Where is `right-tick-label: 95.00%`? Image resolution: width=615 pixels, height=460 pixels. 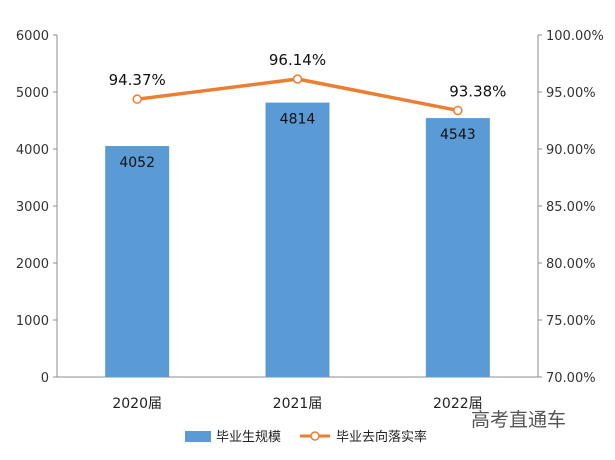
right-tick-label: 95.00% is located at coordinates (571, 93).